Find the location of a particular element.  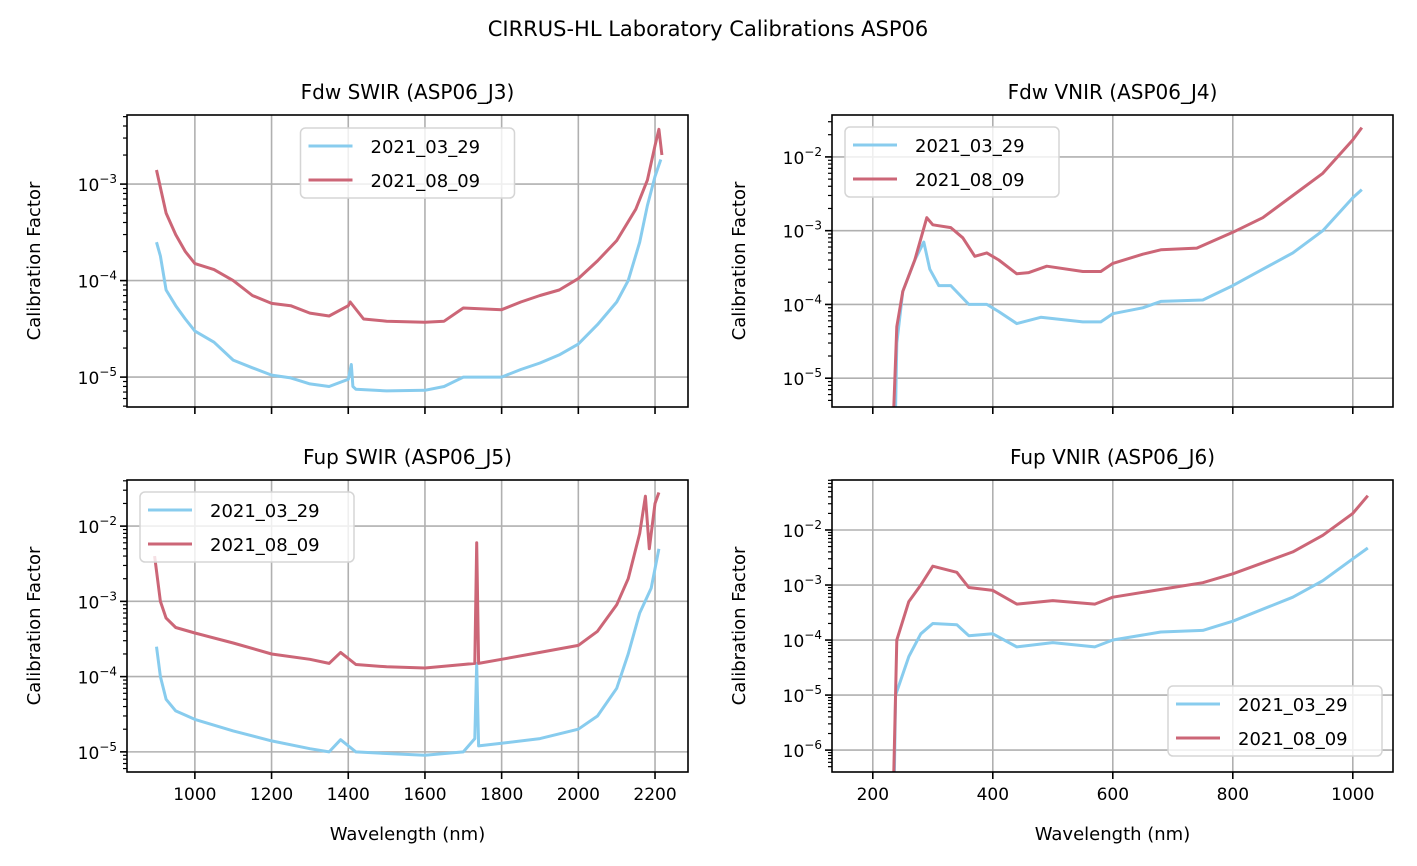

x-tick-label: 1200 is located at coordinates (271, 795).